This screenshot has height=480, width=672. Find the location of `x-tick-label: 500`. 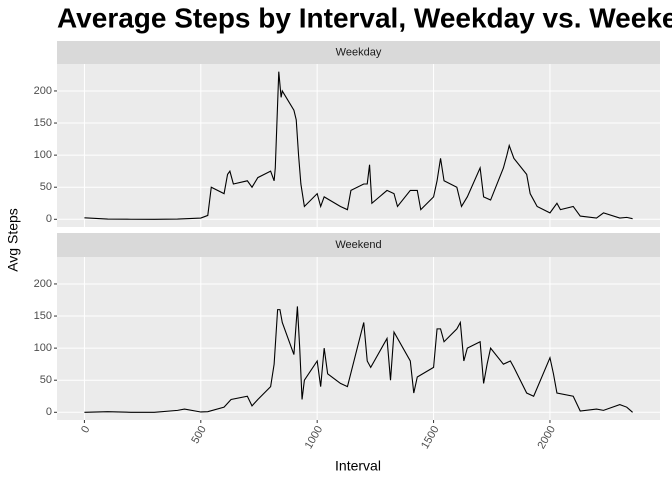

x-tick-label: 500 is located at coordinates (199, 435).